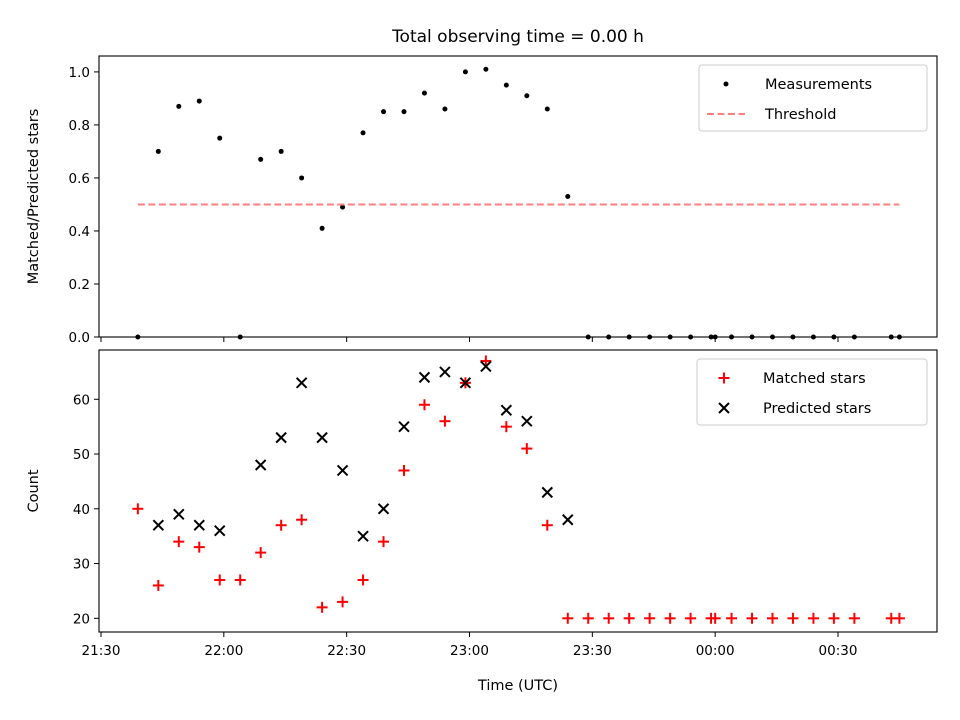  I want to click on bottom-ytick-label: 50, so click(81, 455).